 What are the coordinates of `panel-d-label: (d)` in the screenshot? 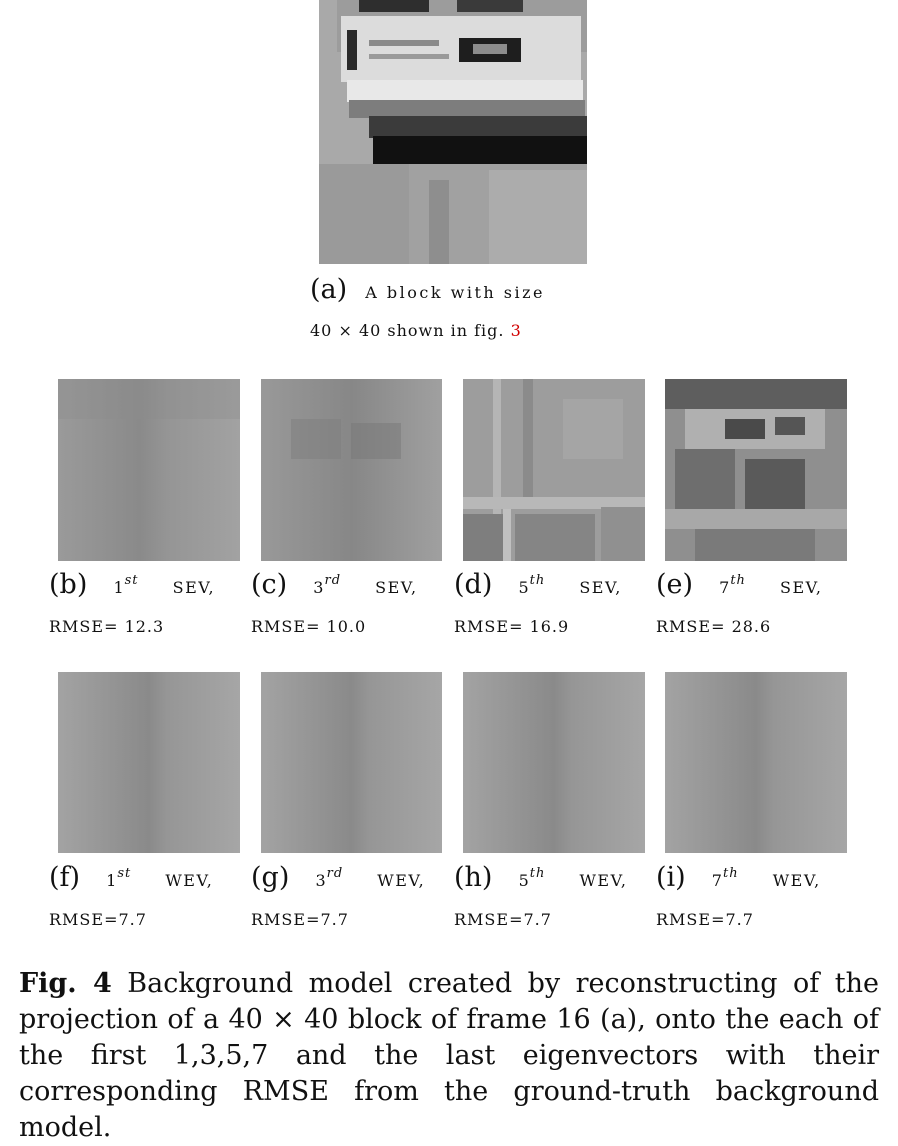 It's located at (473, 584).